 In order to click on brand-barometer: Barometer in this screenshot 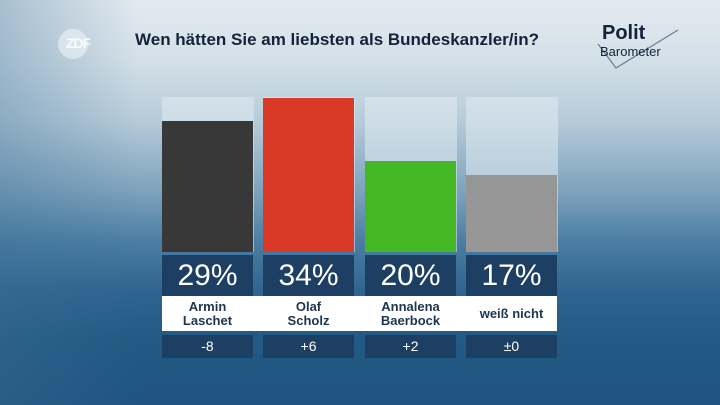, I will do `click(630, 51)`.